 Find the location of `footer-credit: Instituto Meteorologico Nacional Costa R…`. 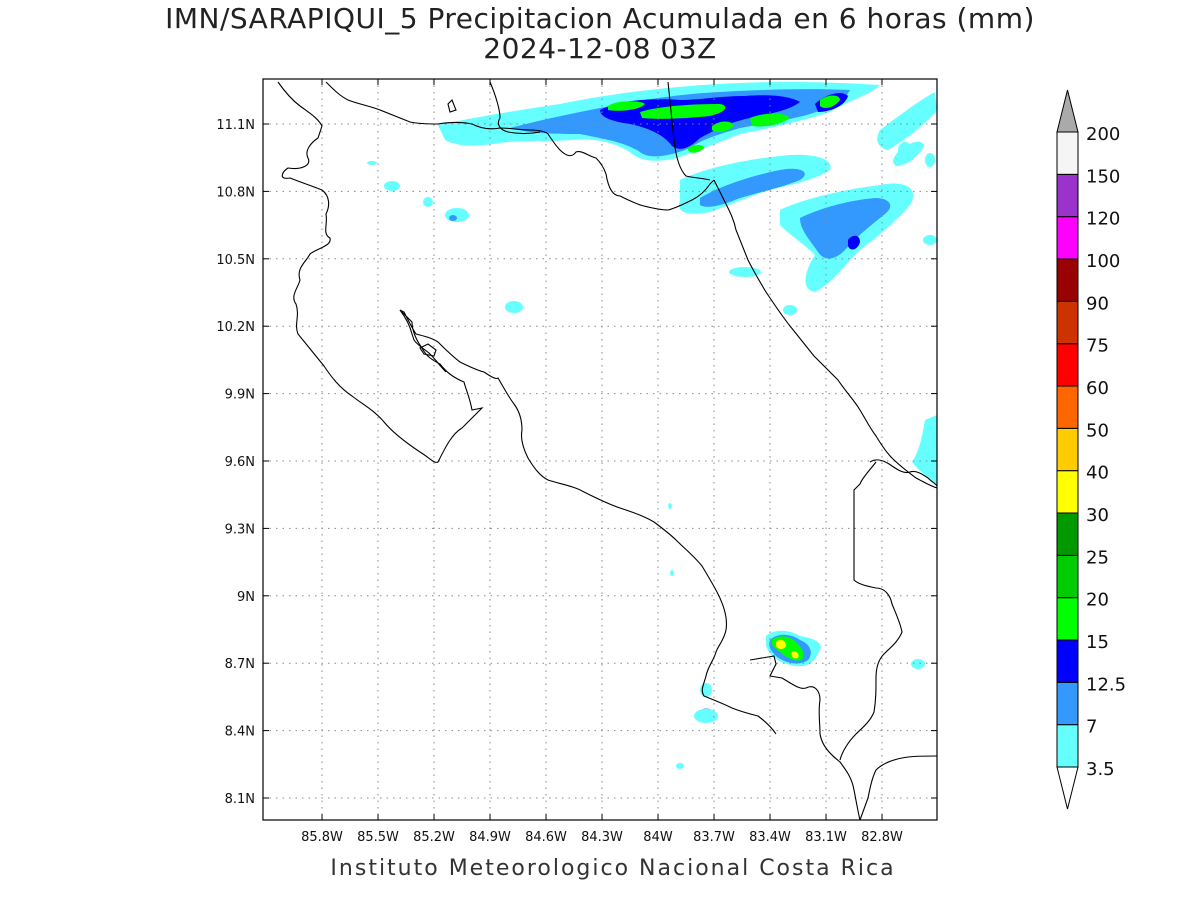

footer-credit: Instituto Meteorologico Nacional Costa R… is located at coordinates (613, 868).